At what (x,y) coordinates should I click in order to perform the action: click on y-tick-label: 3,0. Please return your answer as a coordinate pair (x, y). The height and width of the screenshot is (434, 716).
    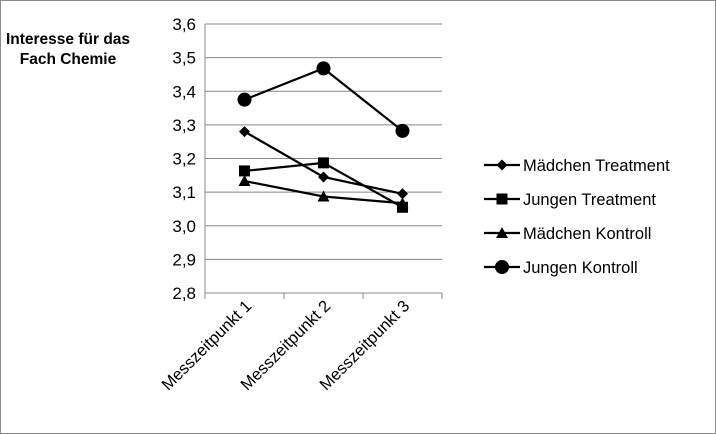
    Looking at the image, I should click on (184, 226).